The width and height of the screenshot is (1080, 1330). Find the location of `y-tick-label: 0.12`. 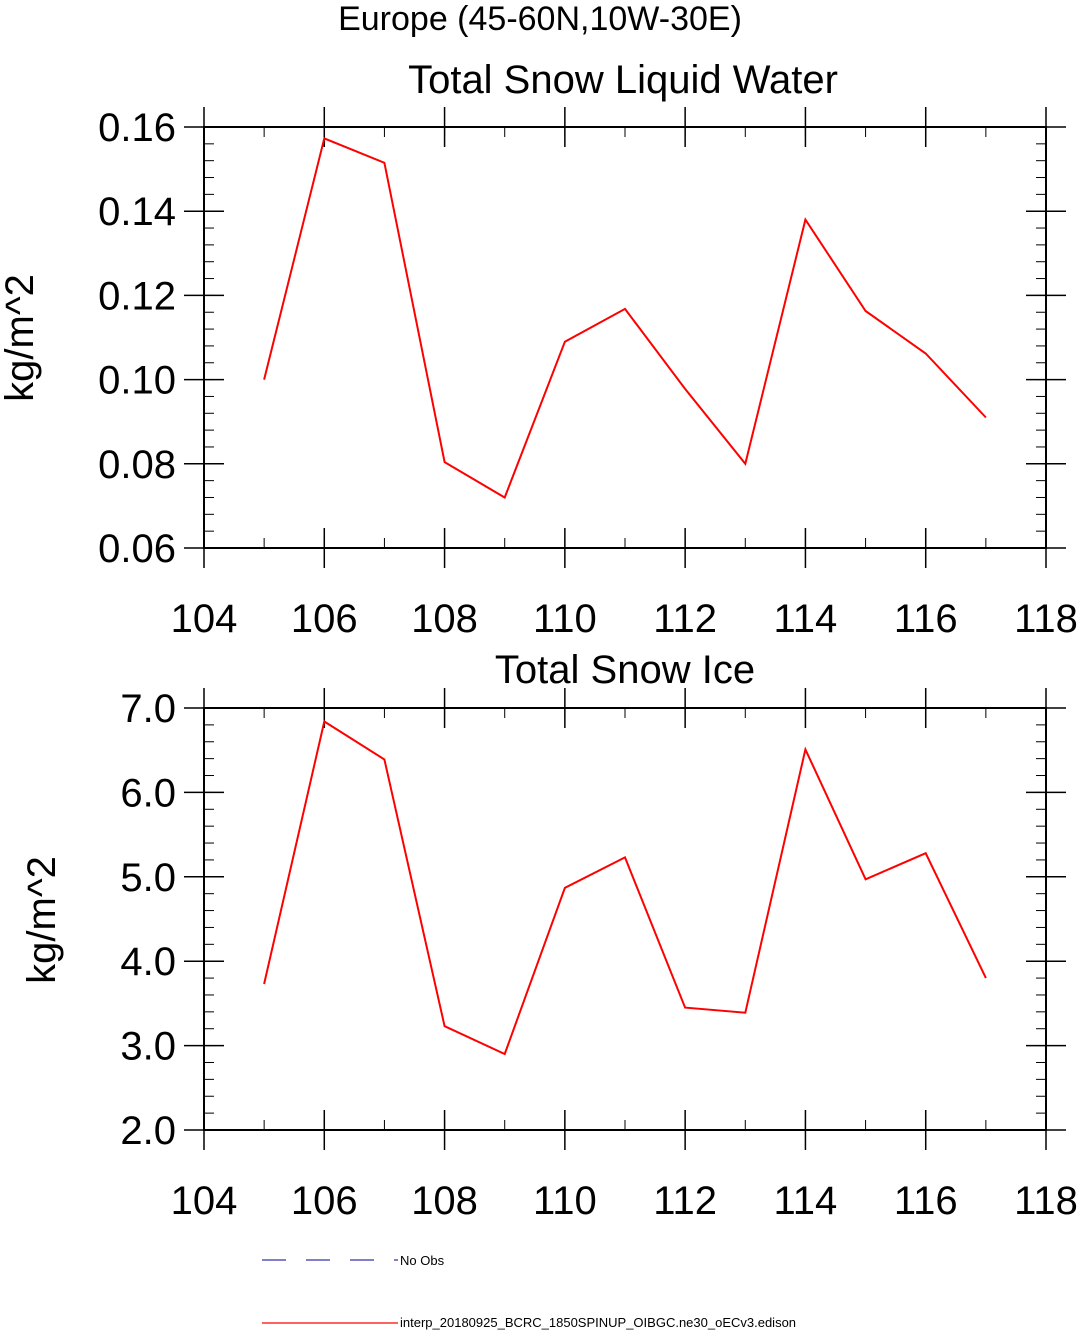

y-tick-label: 0.12 is located at coordinates (137, 296).